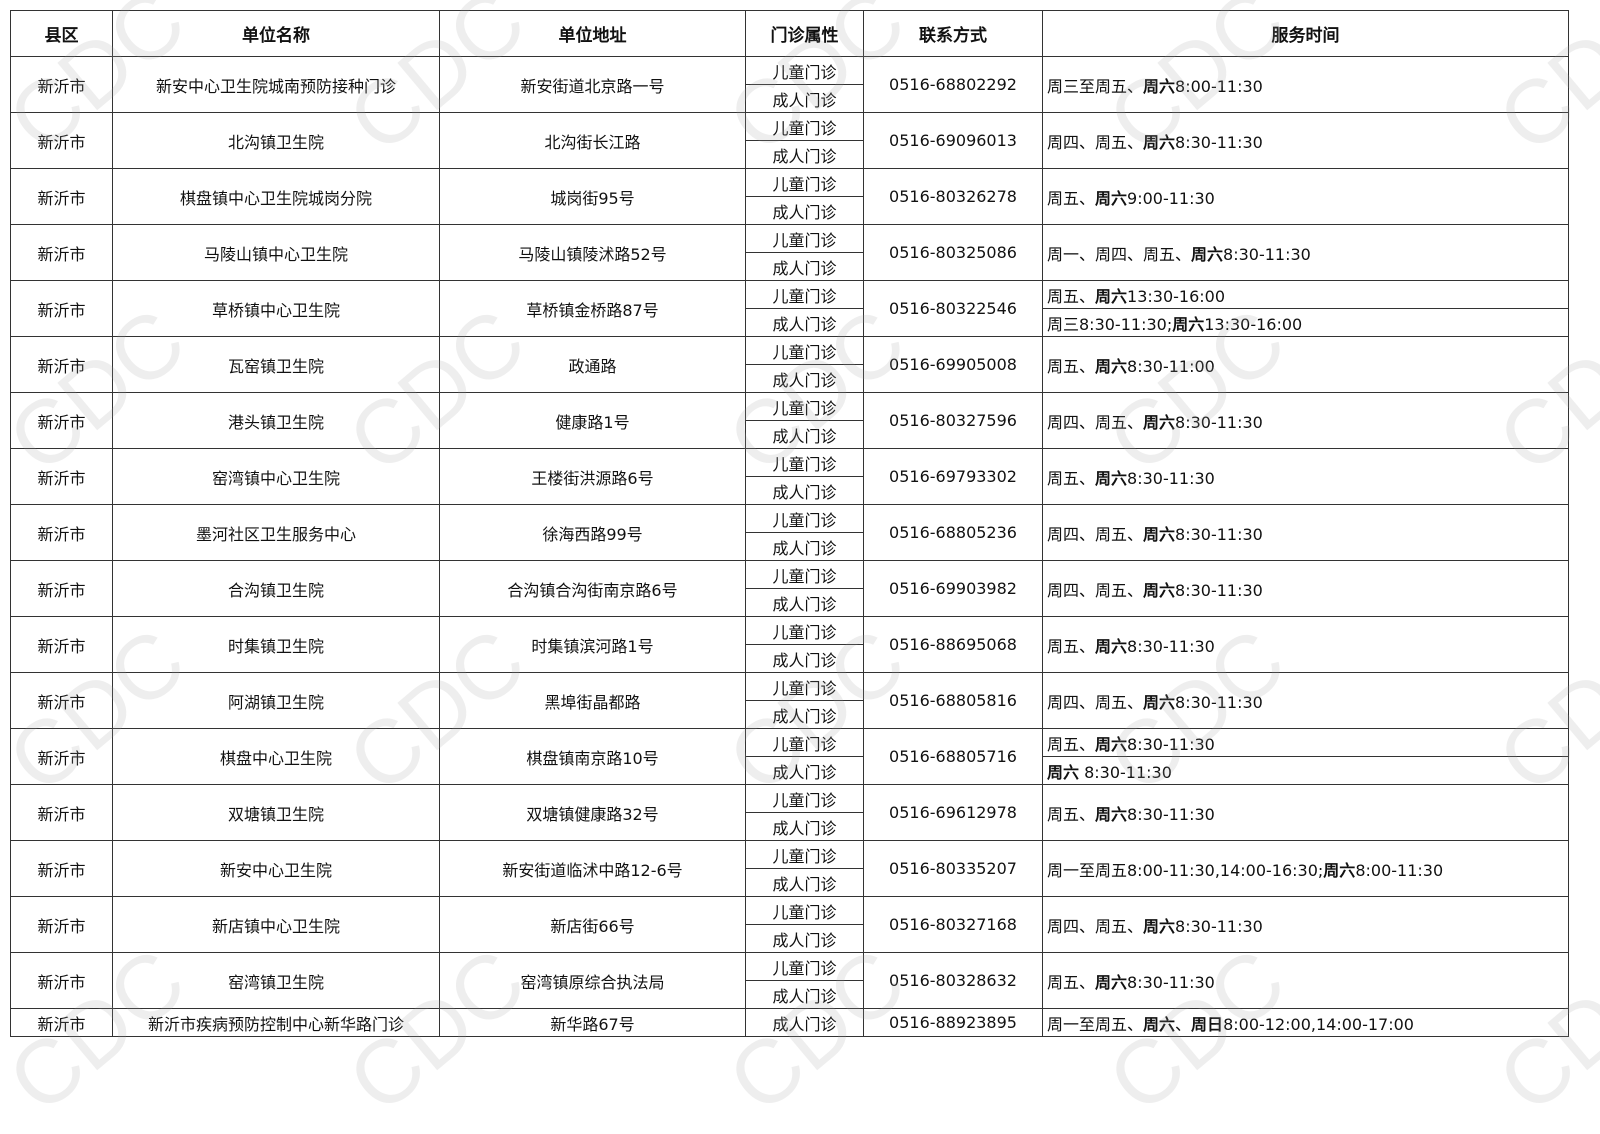 The height and width of the screenshot is (1134, 1600). I want to click on address-cell: 新店街66号, so click(592, 924).